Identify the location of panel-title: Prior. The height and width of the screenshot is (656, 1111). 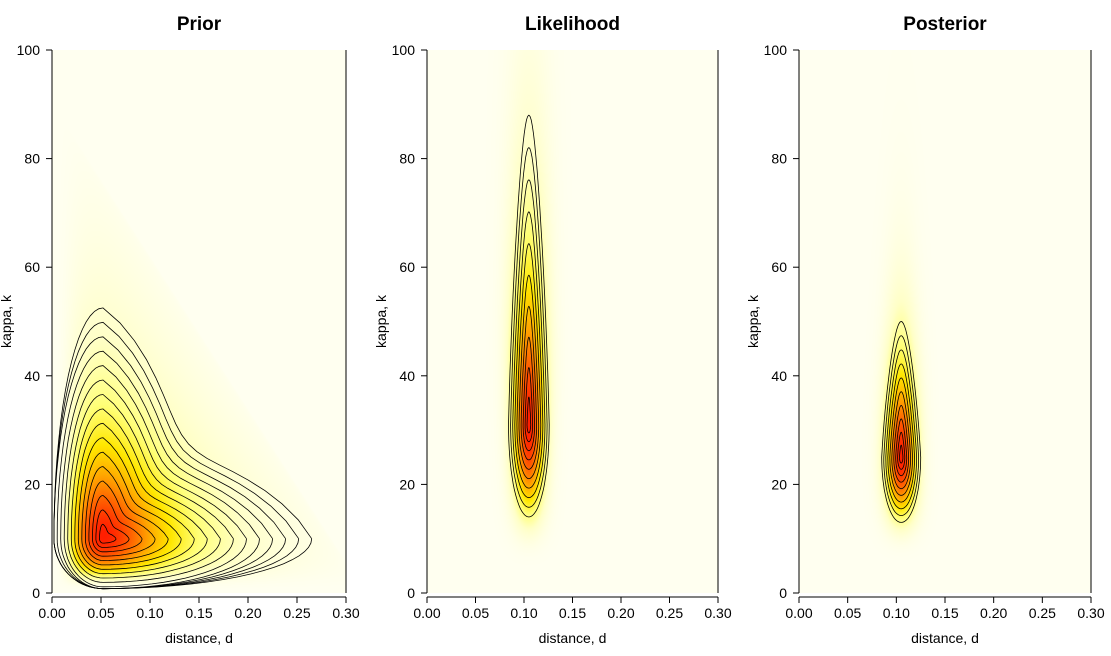
(199, 24).